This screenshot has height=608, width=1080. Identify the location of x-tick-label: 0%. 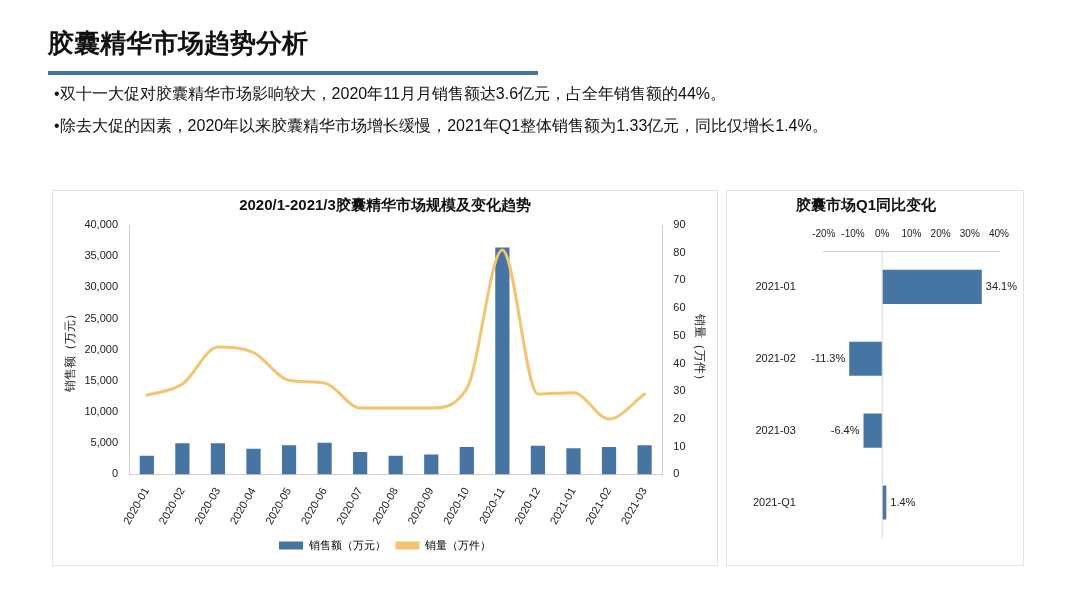
(882, 233).